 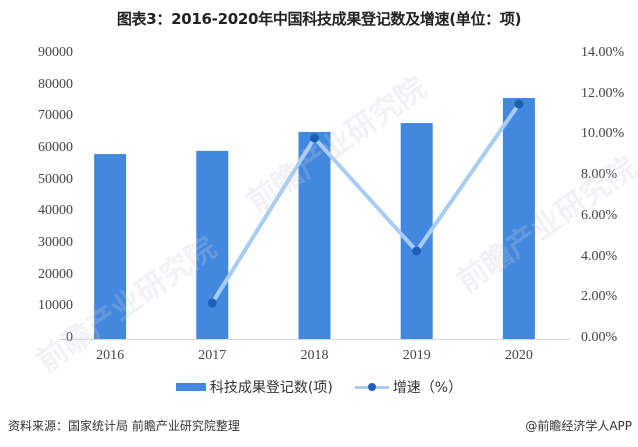 I want to click on legend-bar-label: 科技成果登记数(项), so click(x=271, y=388).